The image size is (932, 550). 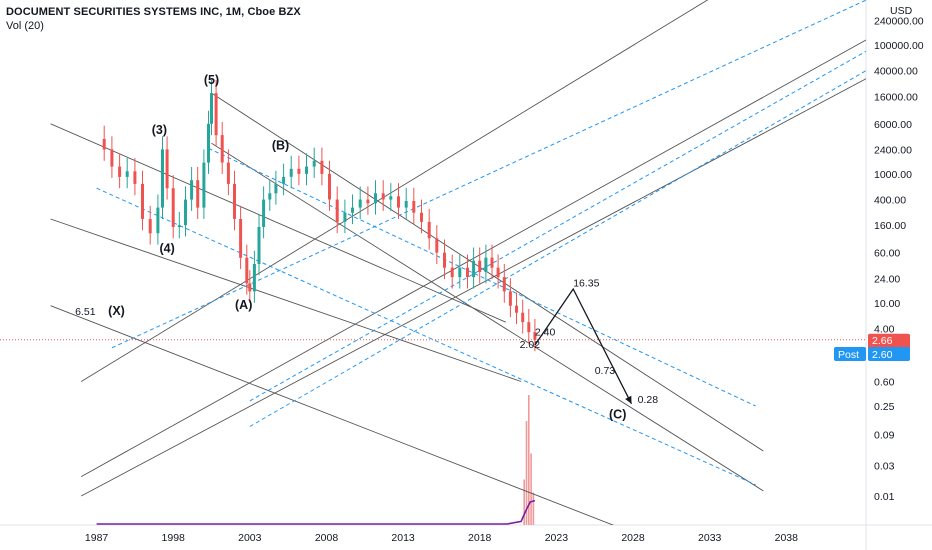 I want to click on currency-label: USD, so click(x=901, y=11).